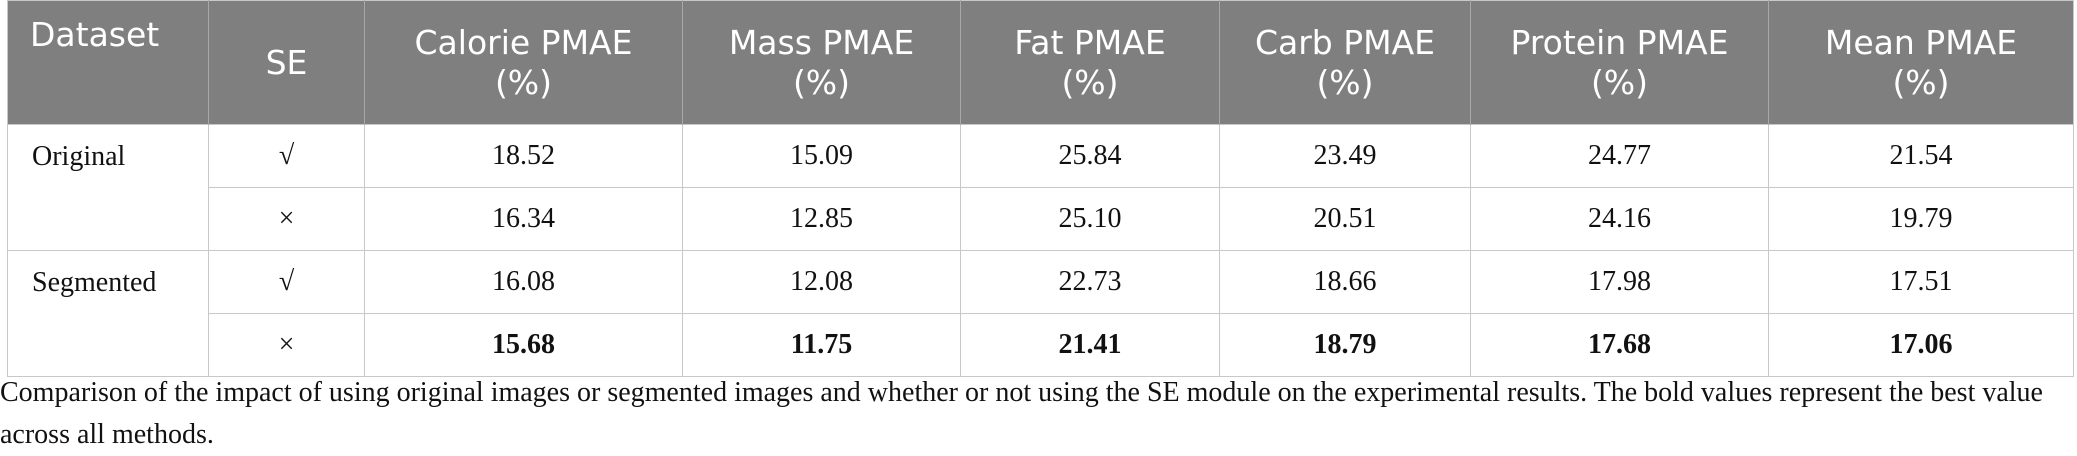 The height and width of the screenshot is (456, 2077). What do you see at coordinates (1619, 62) in the screenshot?
I see `header-cell: Protein PMAE (%)` at bounding box center [1619, 62].